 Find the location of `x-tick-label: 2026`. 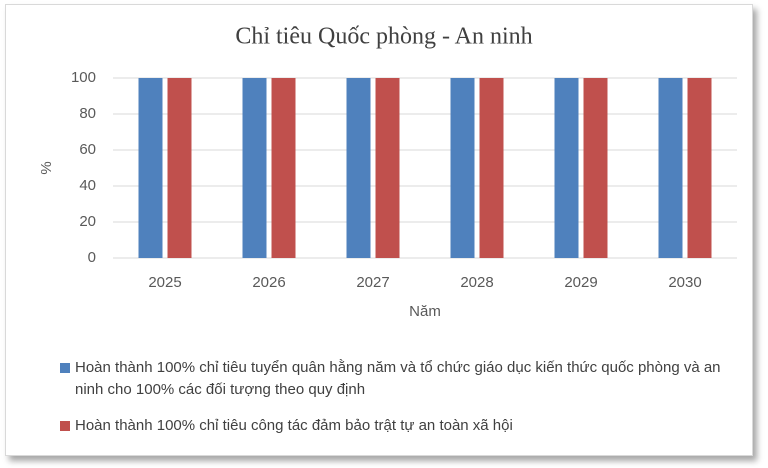

x-tick-label: 2026 is located at coordinates (268, 282).